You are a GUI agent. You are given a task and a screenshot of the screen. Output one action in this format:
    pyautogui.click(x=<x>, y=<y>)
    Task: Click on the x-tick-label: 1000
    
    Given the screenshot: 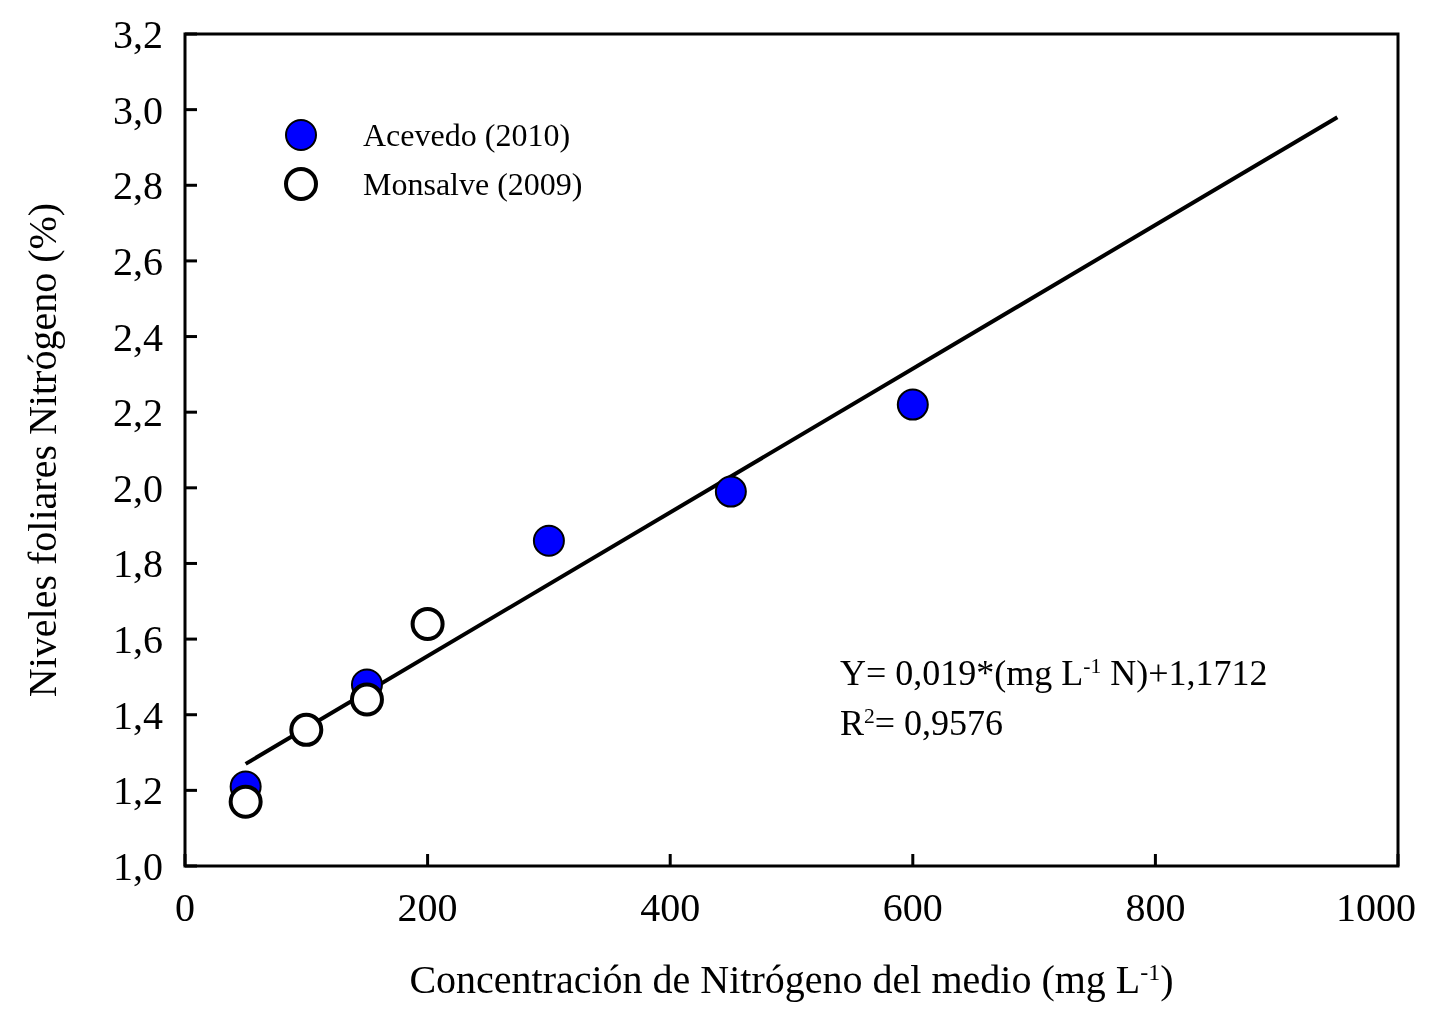 What is the action you would take?
    pyautogui.click(x=1376, y=907)
    